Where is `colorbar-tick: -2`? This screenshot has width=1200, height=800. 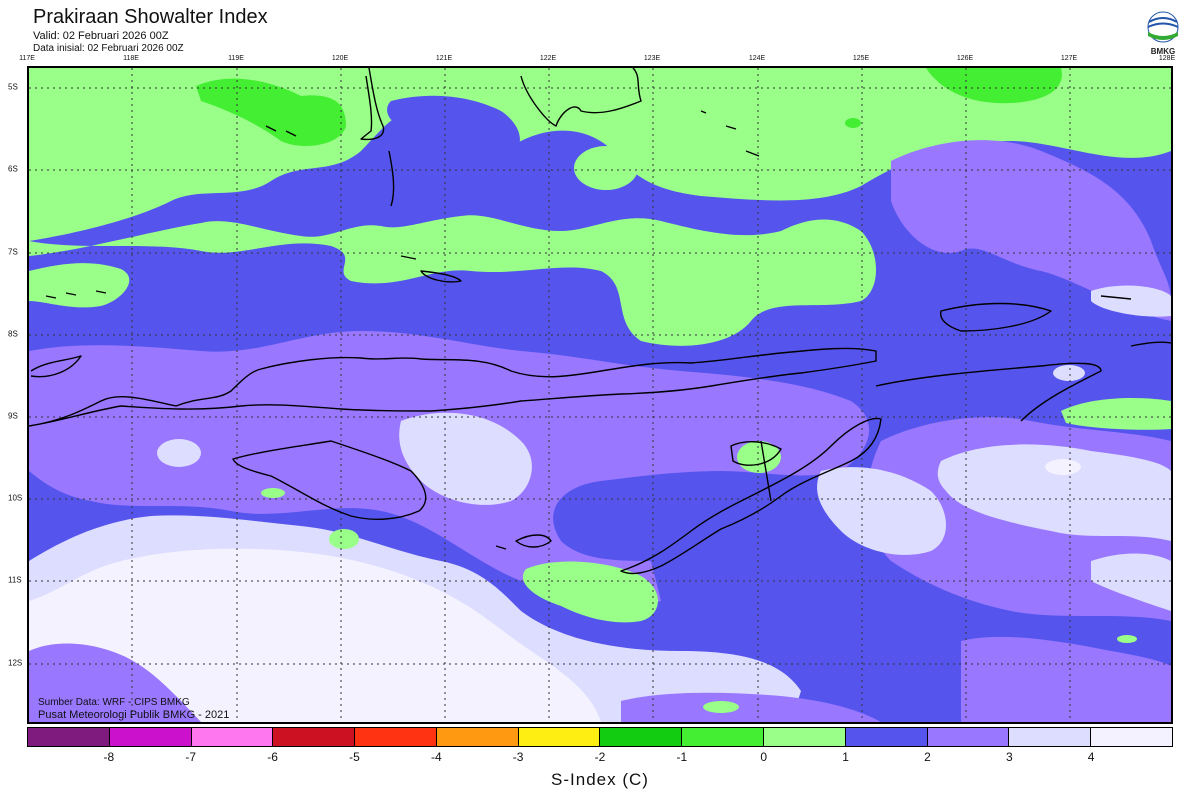
colorbar-tick: -2 is located at coordinates (600, 757).